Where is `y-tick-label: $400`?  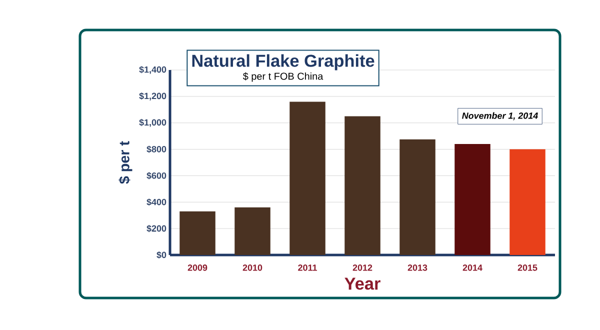 y-tick-label: $400 is located at coordinates (156, 202).